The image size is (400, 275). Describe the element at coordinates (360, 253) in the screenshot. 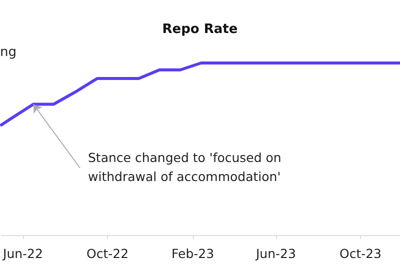

I see `x-tick-label: Oct-23` at that location.